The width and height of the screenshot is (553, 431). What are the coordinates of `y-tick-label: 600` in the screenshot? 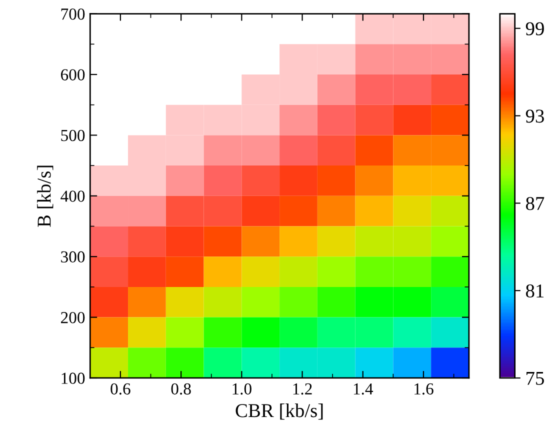 It's located at (72, 74).